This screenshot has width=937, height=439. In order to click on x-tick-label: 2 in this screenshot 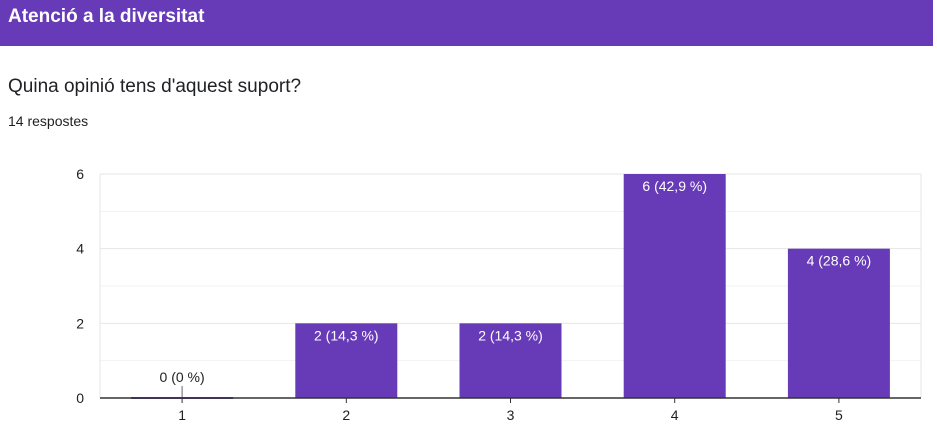, I will do `click(346, 415)`.